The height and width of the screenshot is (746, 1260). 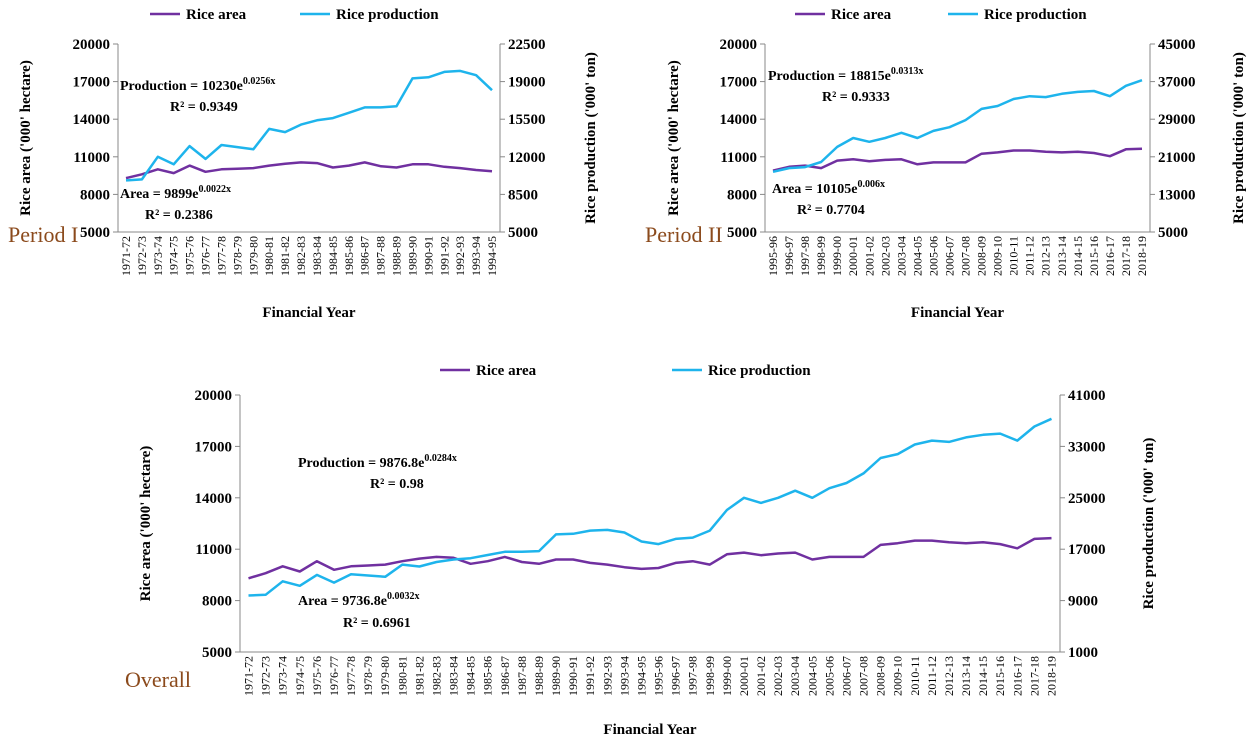 I want to click on y2-tick-label: 13000, so click(x=1177, y=195).